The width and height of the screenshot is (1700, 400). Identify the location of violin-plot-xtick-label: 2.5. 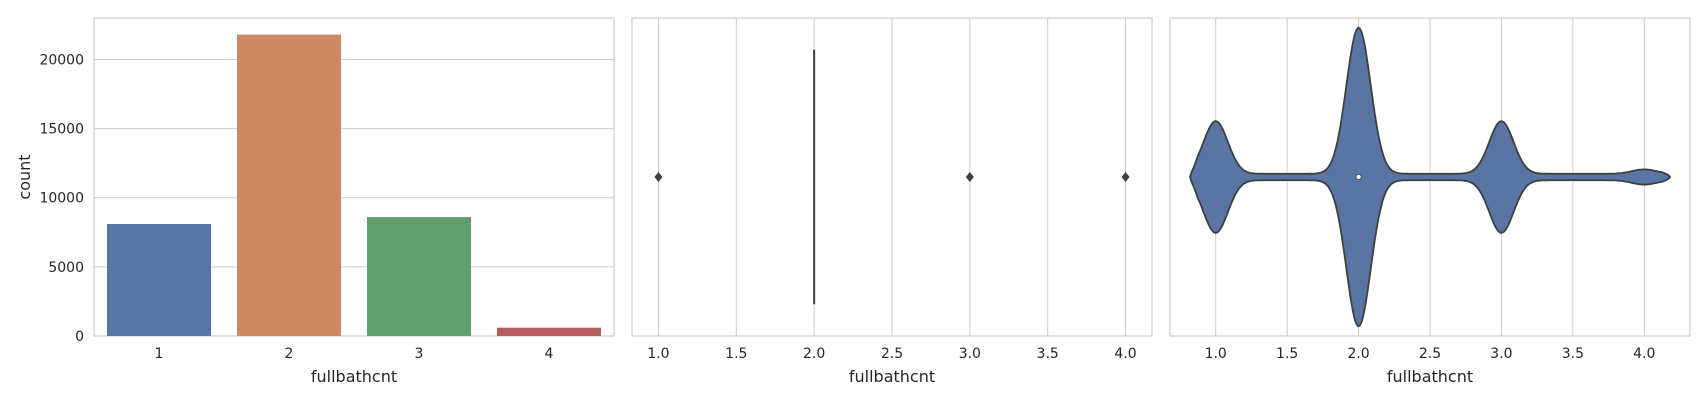
(1430, 354).